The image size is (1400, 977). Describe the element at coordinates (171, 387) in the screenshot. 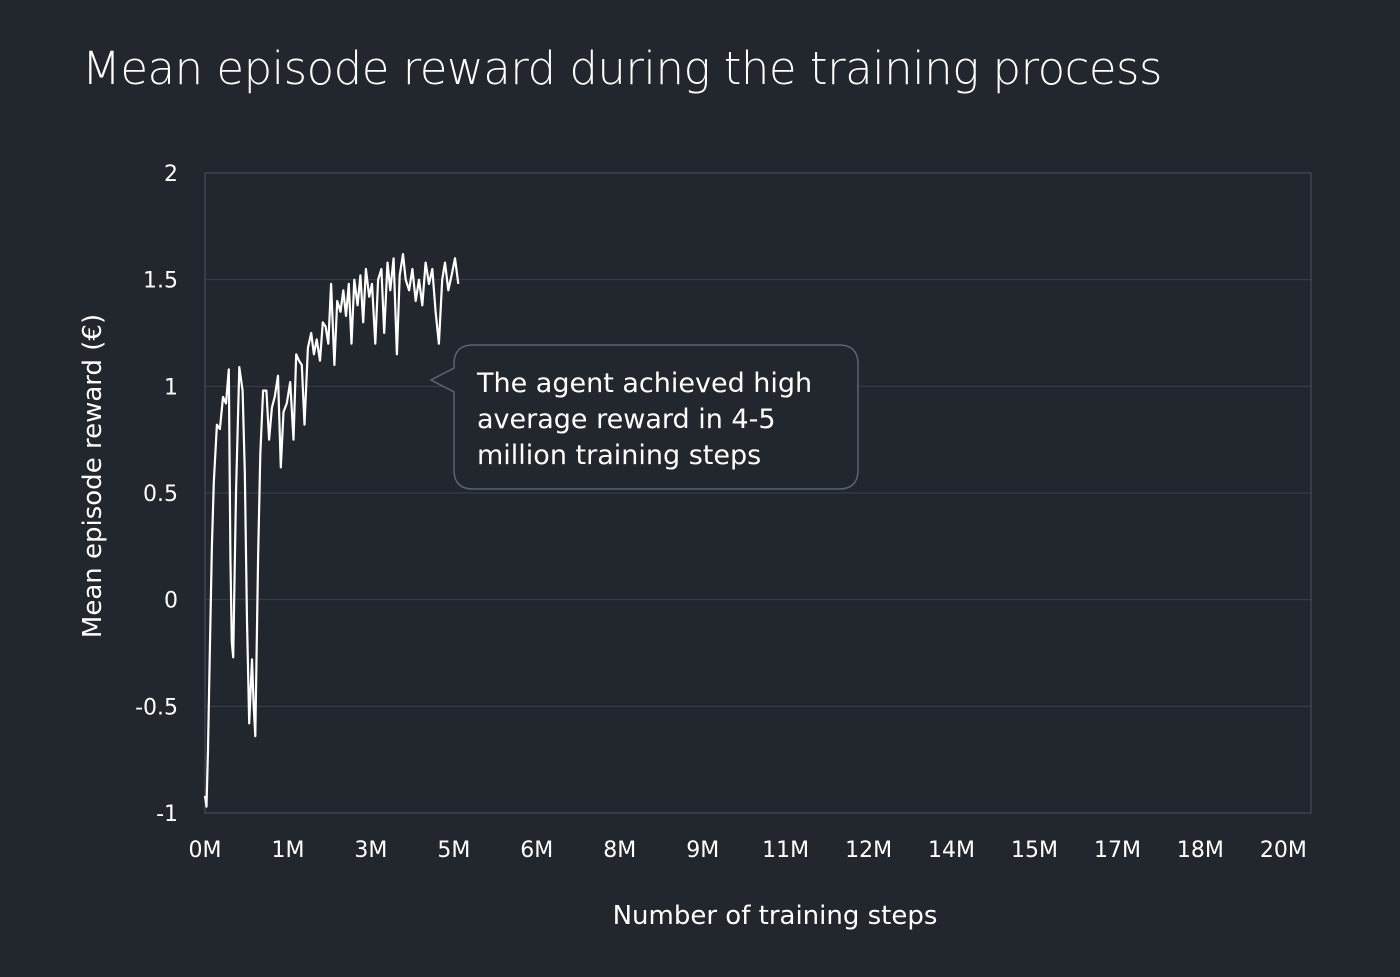

I see `y-tick-label: 1` at that location.